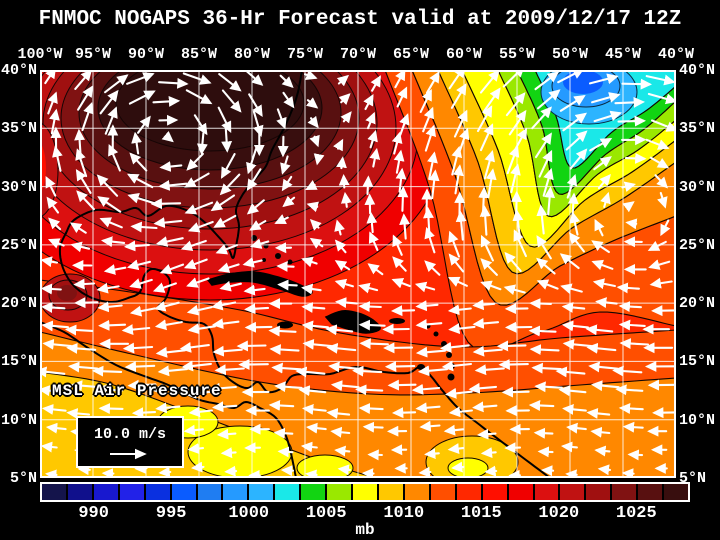  Describe the element at coordinates (697, 304) in the screenshot. I see `lat-label-right: 20°N` at that location.